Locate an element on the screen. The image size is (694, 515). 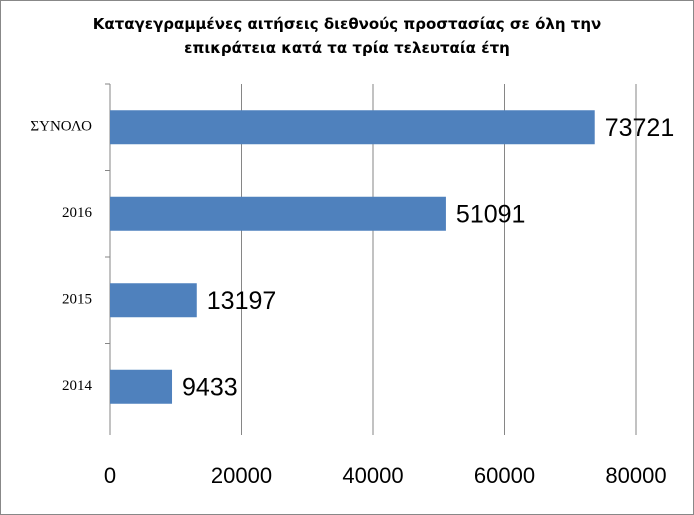
y-tick-label: ΣΥΝΟΛΟ is located at coordinates (61, 127).